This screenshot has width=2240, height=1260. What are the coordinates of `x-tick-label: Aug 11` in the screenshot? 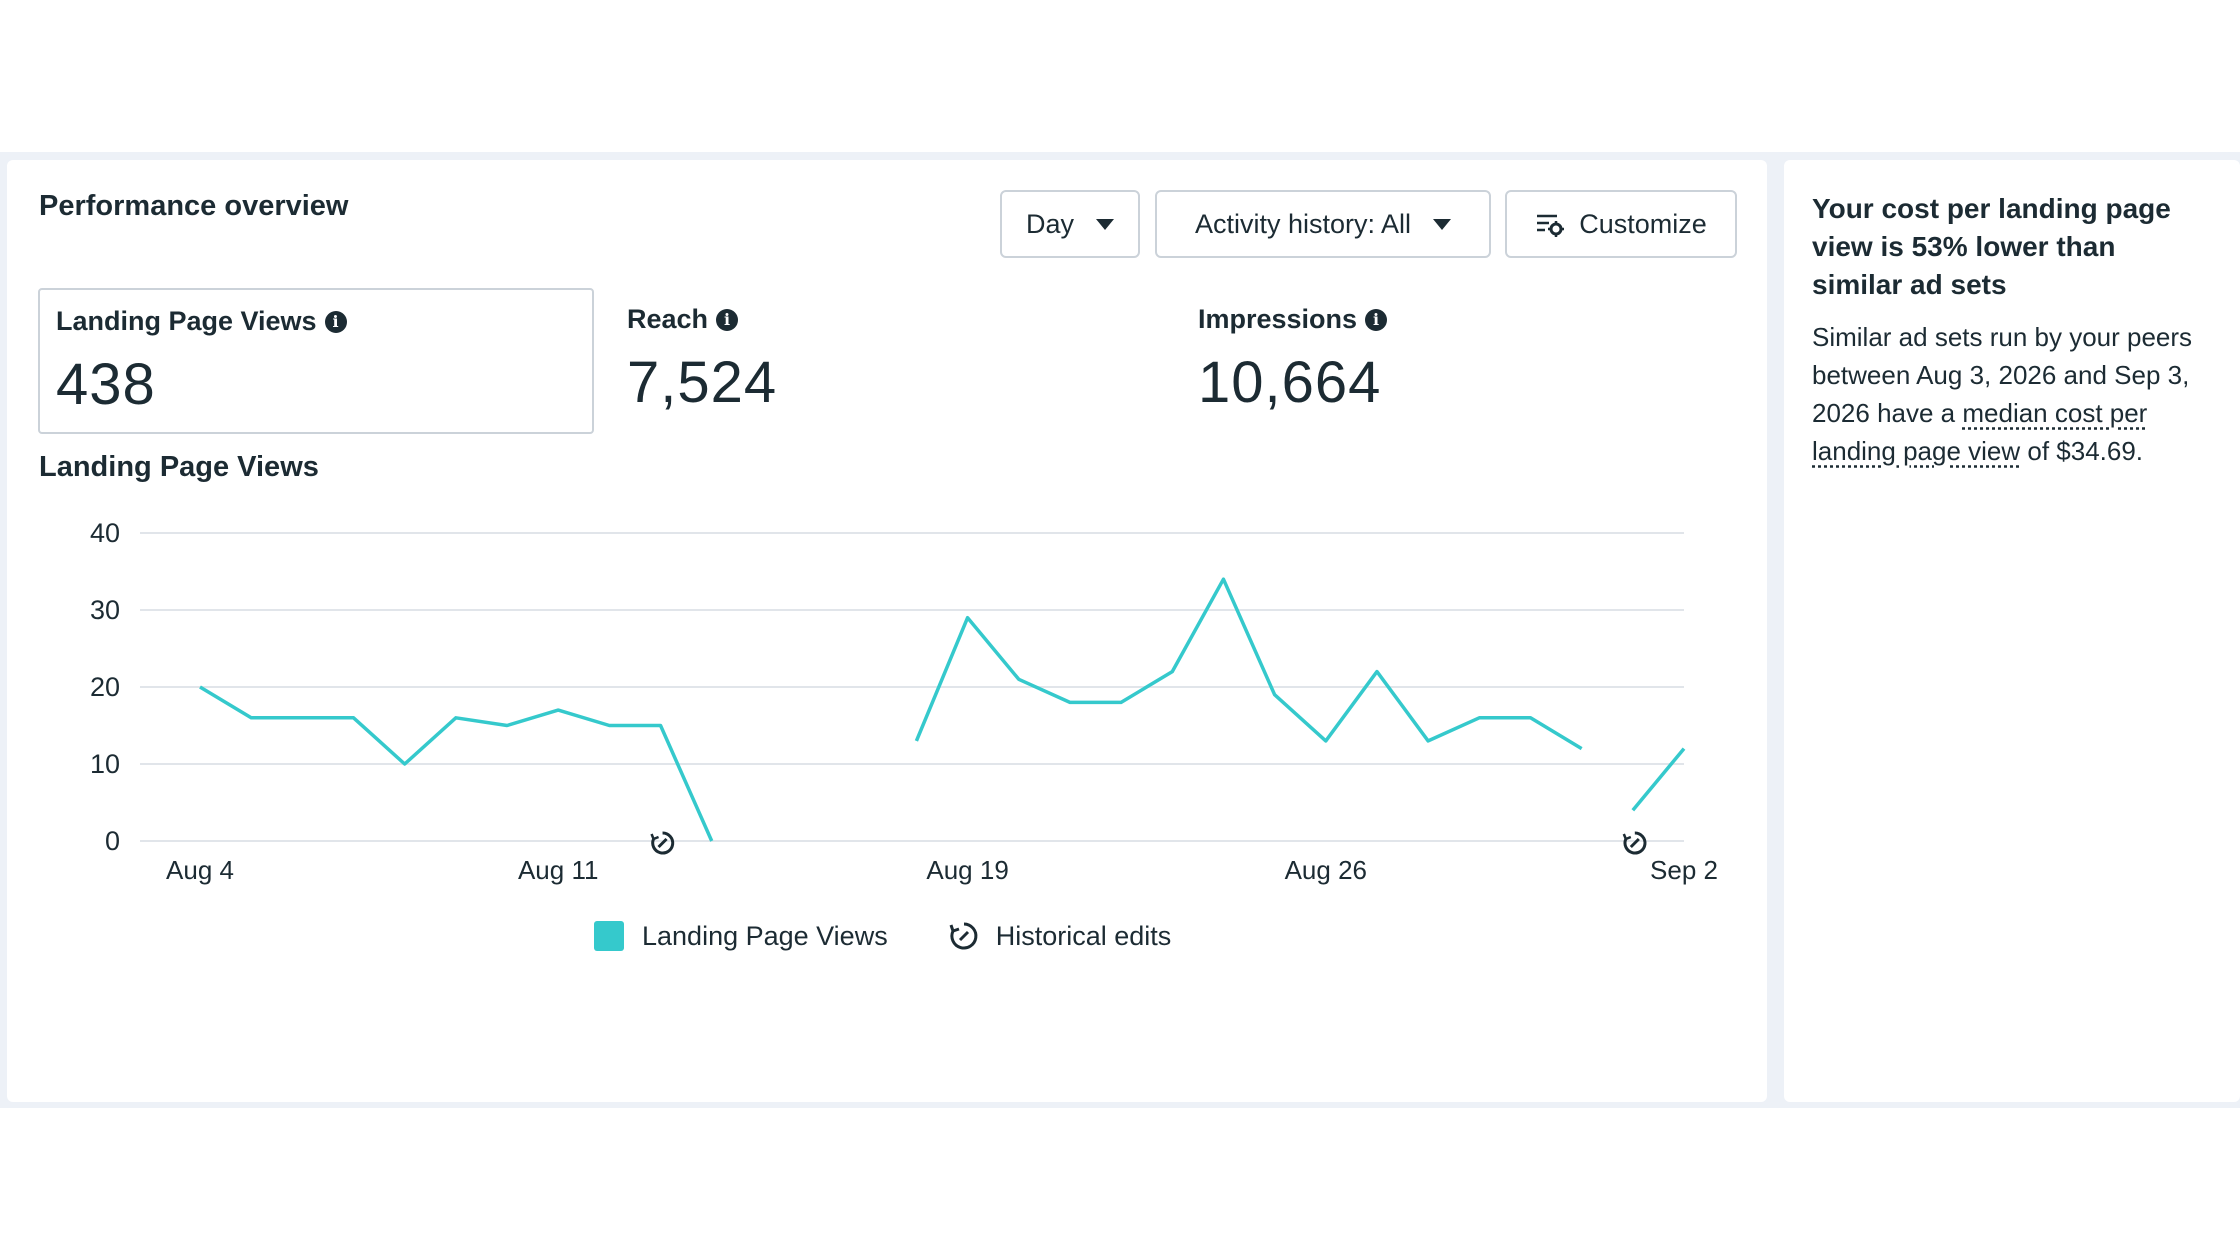 It's located at (558, 870).